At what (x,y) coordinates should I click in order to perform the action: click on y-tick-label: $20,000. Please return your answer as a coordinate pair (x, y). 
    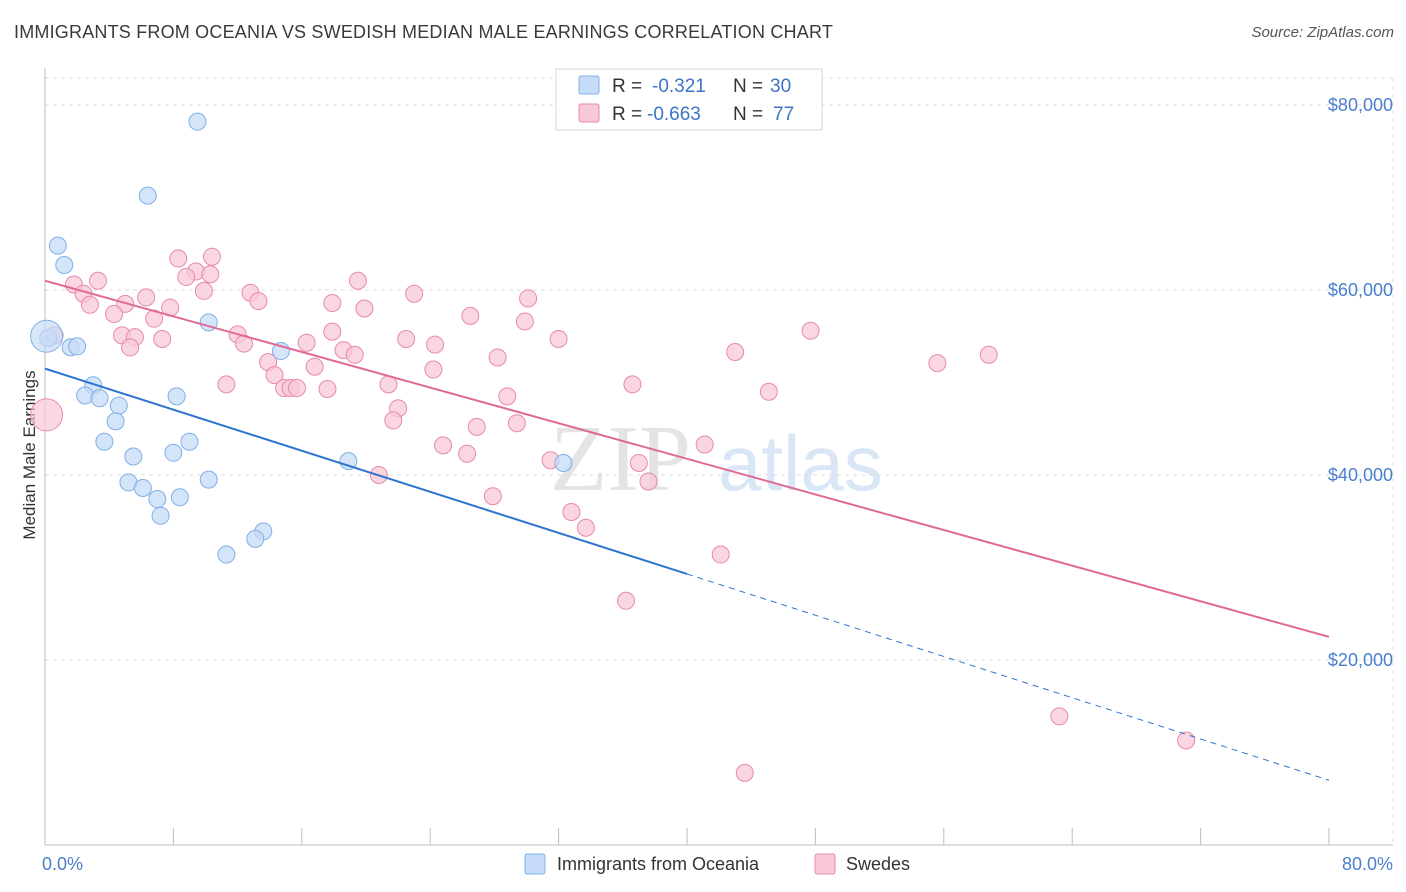
    Looking at the image, I should click on (1360, 660).